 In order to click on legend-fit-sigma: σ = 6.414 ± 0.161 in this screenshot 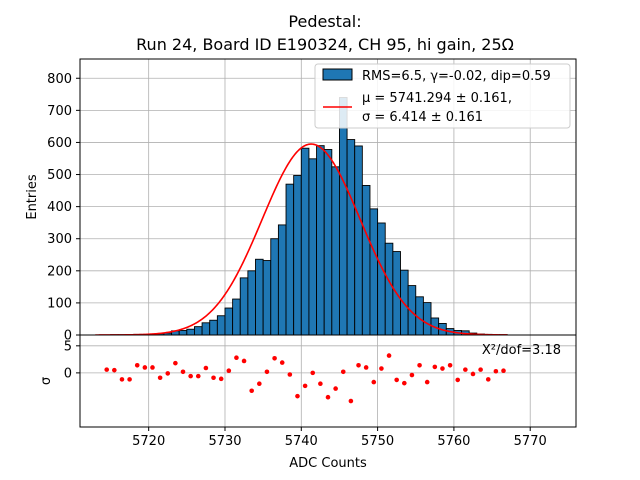, I will do `click(422, 117)`.